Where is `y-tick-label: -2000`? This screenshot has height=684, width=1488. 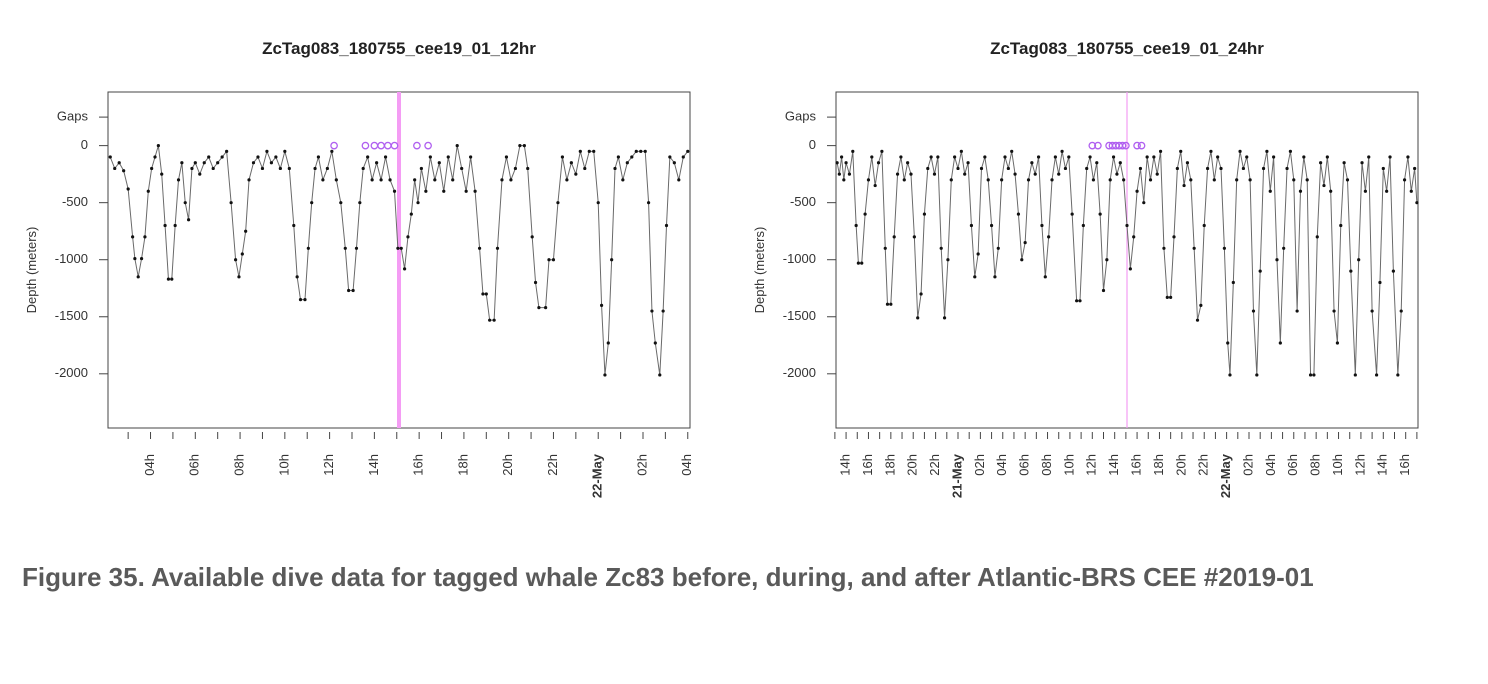
y-tick-label: -2000 is located at coordinates (799, 372).